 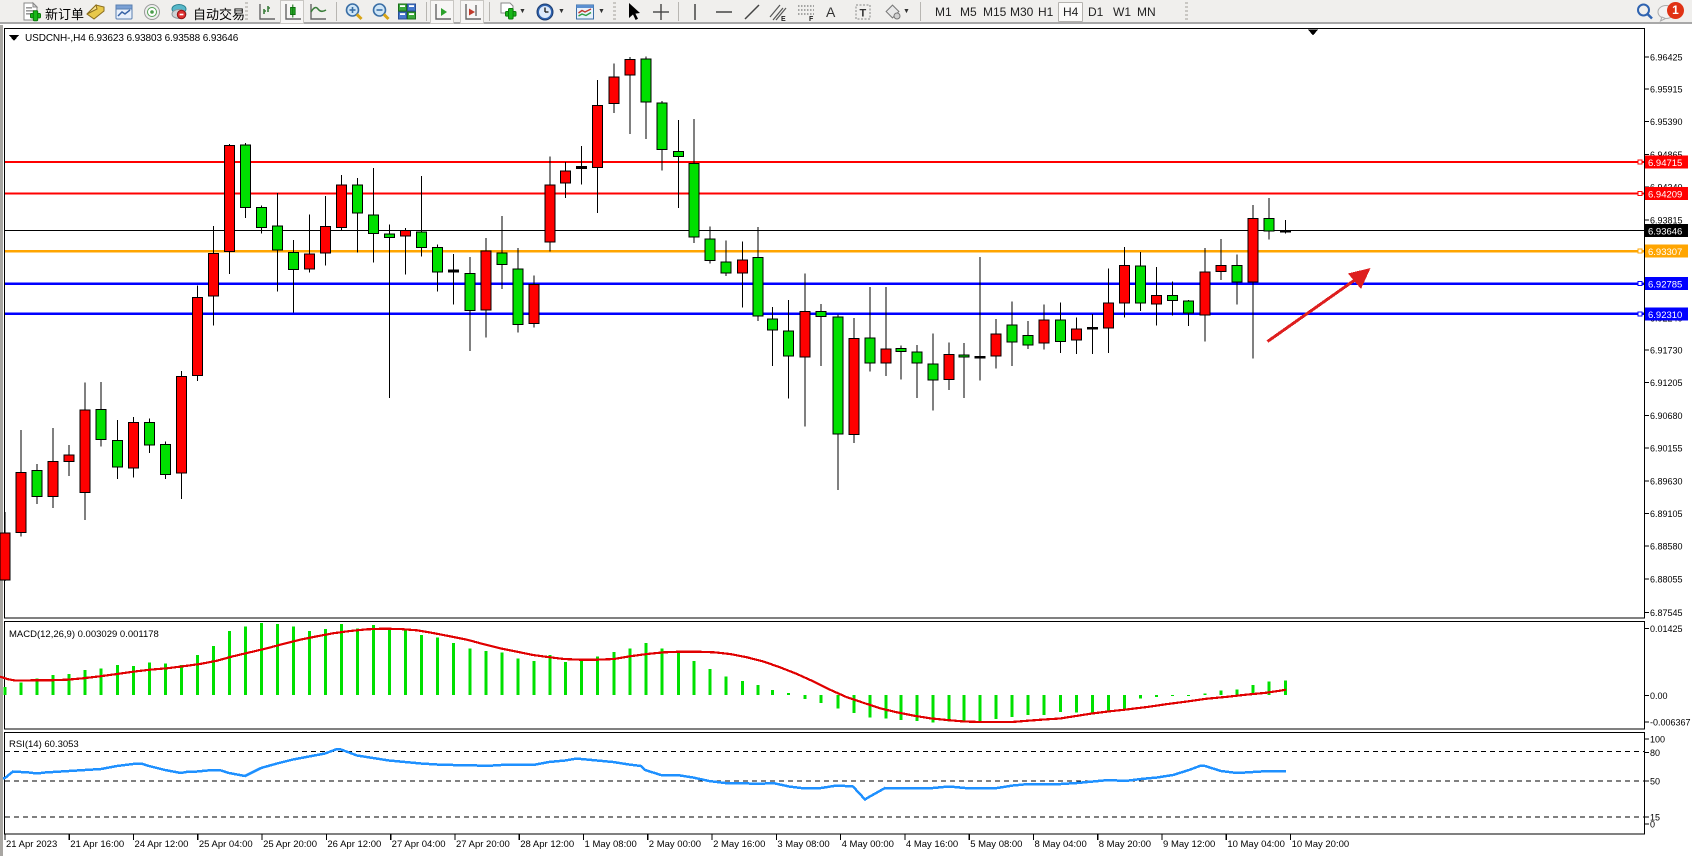 I want to click on svg-text: 21 Apr 2023, so click(x=31, y=844).